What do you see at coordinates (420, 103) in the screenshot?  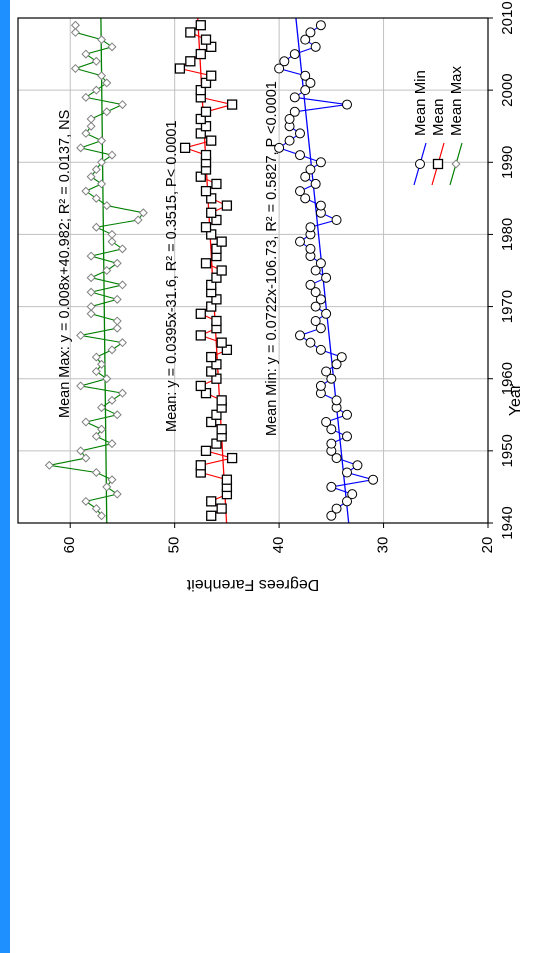 I see `legend-label-0: Mean Min` at bounding box center [420, 103].